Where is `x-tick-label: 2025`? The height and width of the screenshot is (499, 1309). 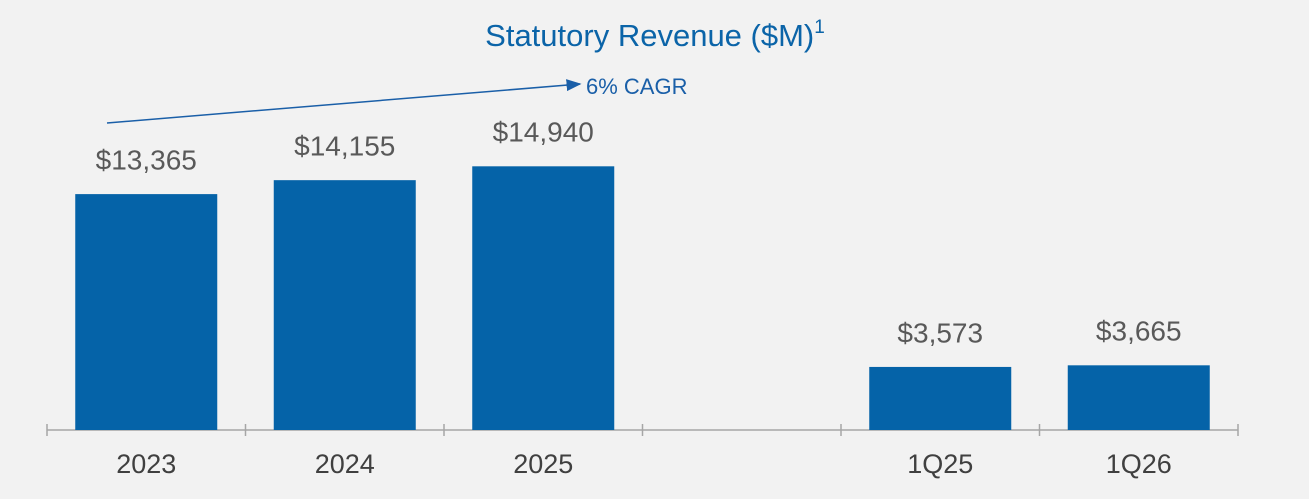 x-tick-label: 2025 is located at coordinates (543, 464).